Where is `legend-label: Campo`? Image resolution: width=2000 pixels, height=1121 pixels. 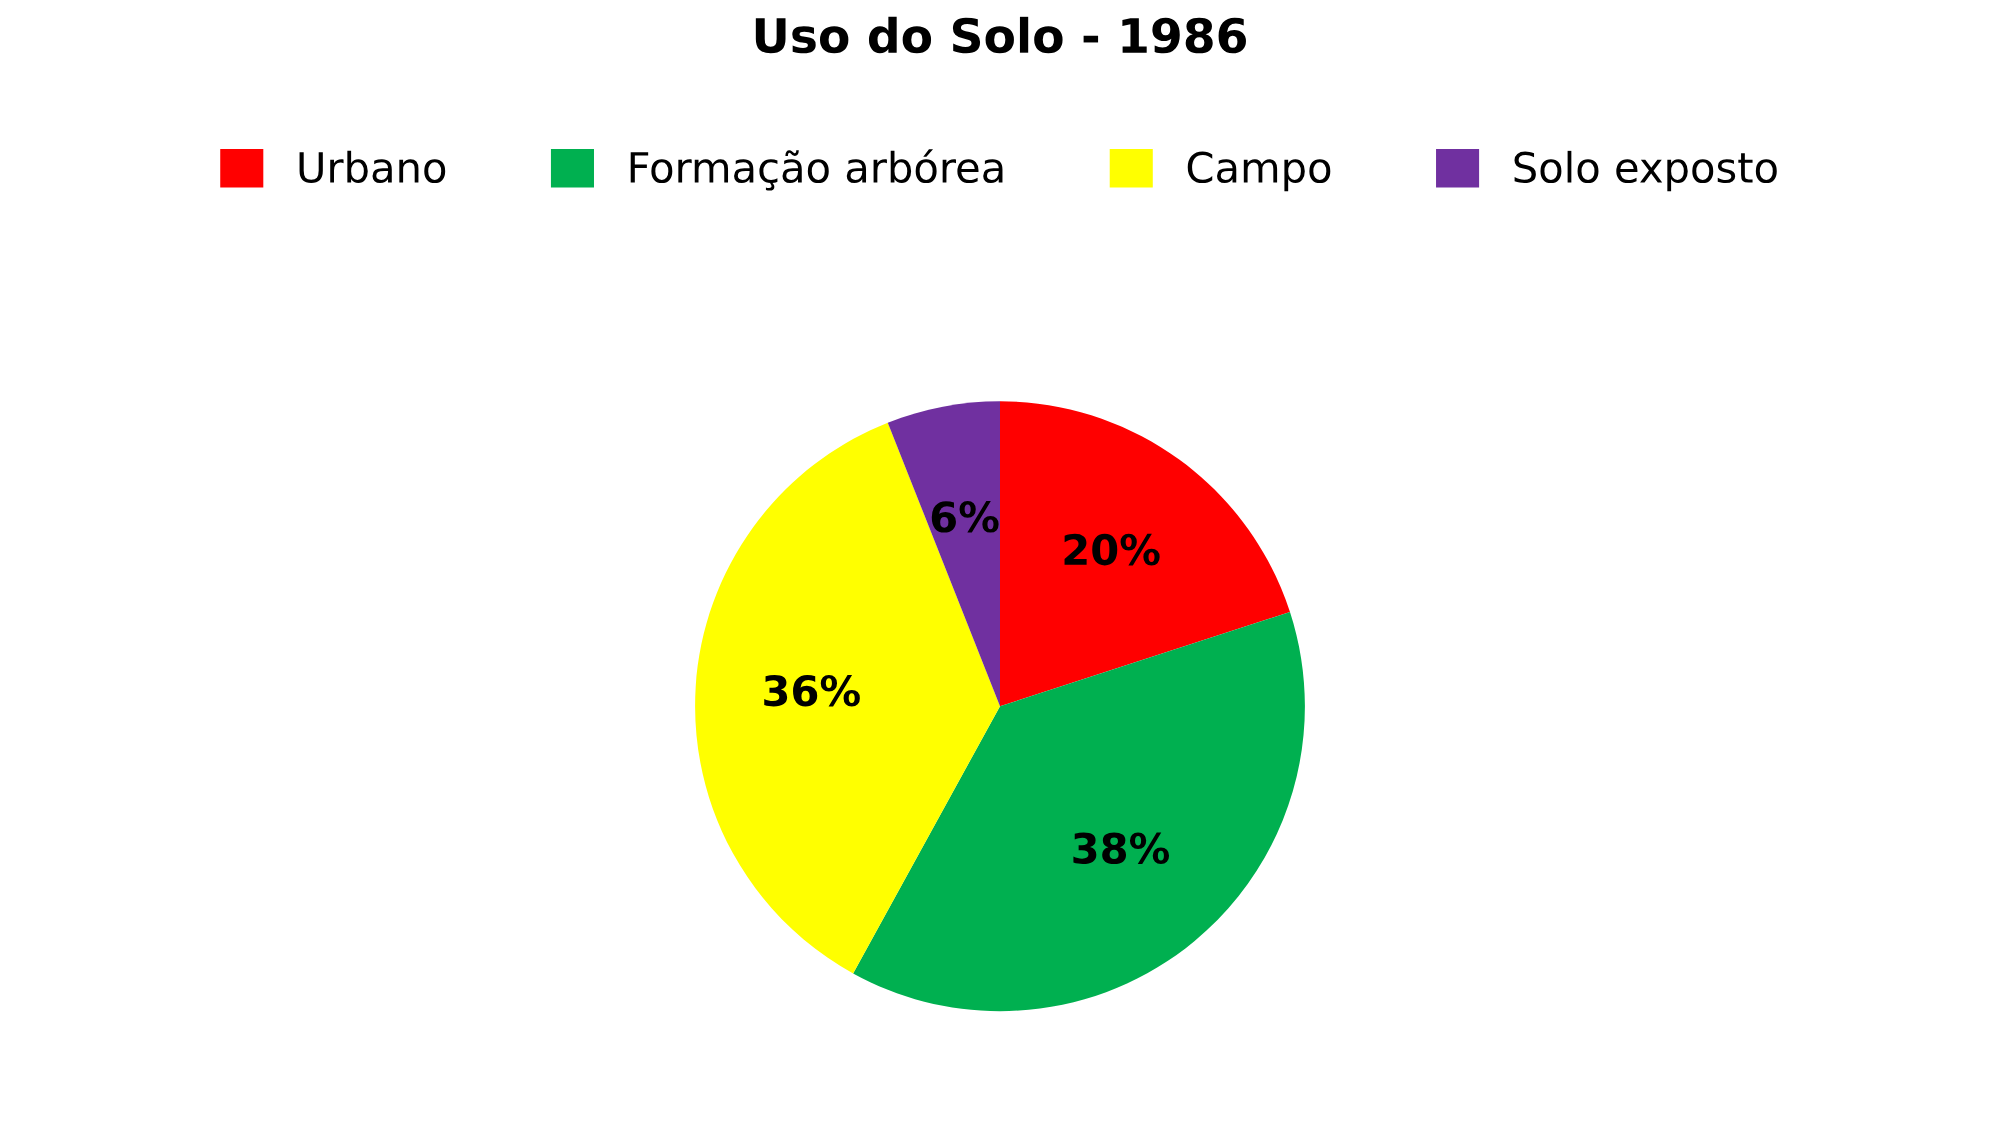
legend-label: Campo is located at coordinates (1259, 171).